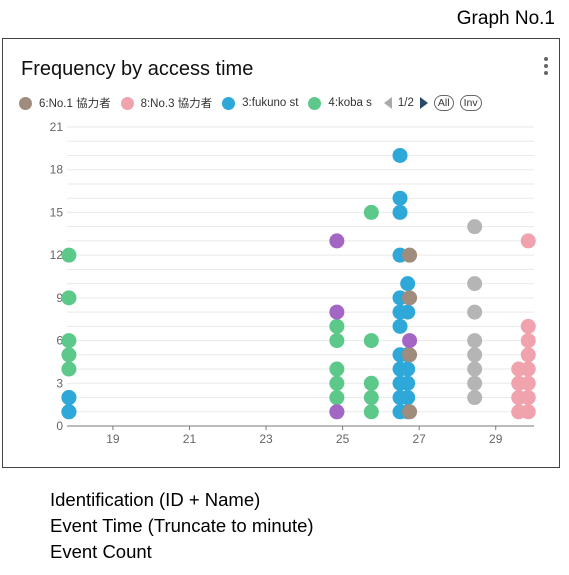 The height and width of the screenshot is (575, 569). What do you see at coordinates (505, 18) in the screenshot?
I see `graph-label: Graph No.1` at bounding box center [505, 18].